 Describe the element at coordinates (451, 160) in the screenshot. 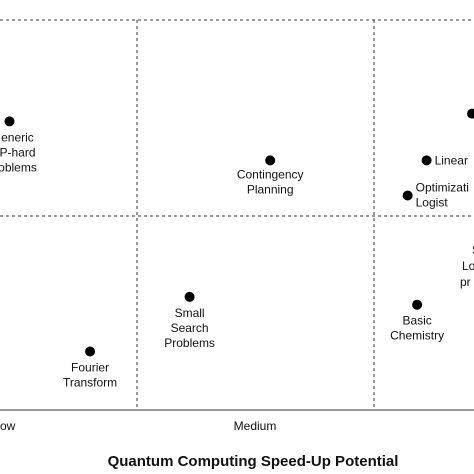

I see `point-label: Linear` at that location.